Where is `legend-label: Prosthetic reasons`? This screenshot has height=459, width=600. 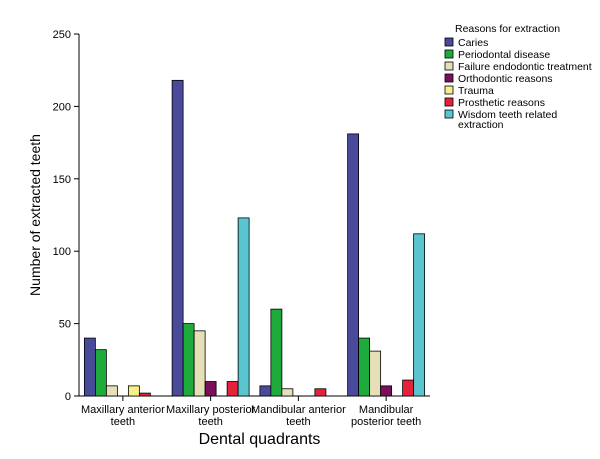 legend-label: Prosthetic reasons is located at coordinates (501, 103).